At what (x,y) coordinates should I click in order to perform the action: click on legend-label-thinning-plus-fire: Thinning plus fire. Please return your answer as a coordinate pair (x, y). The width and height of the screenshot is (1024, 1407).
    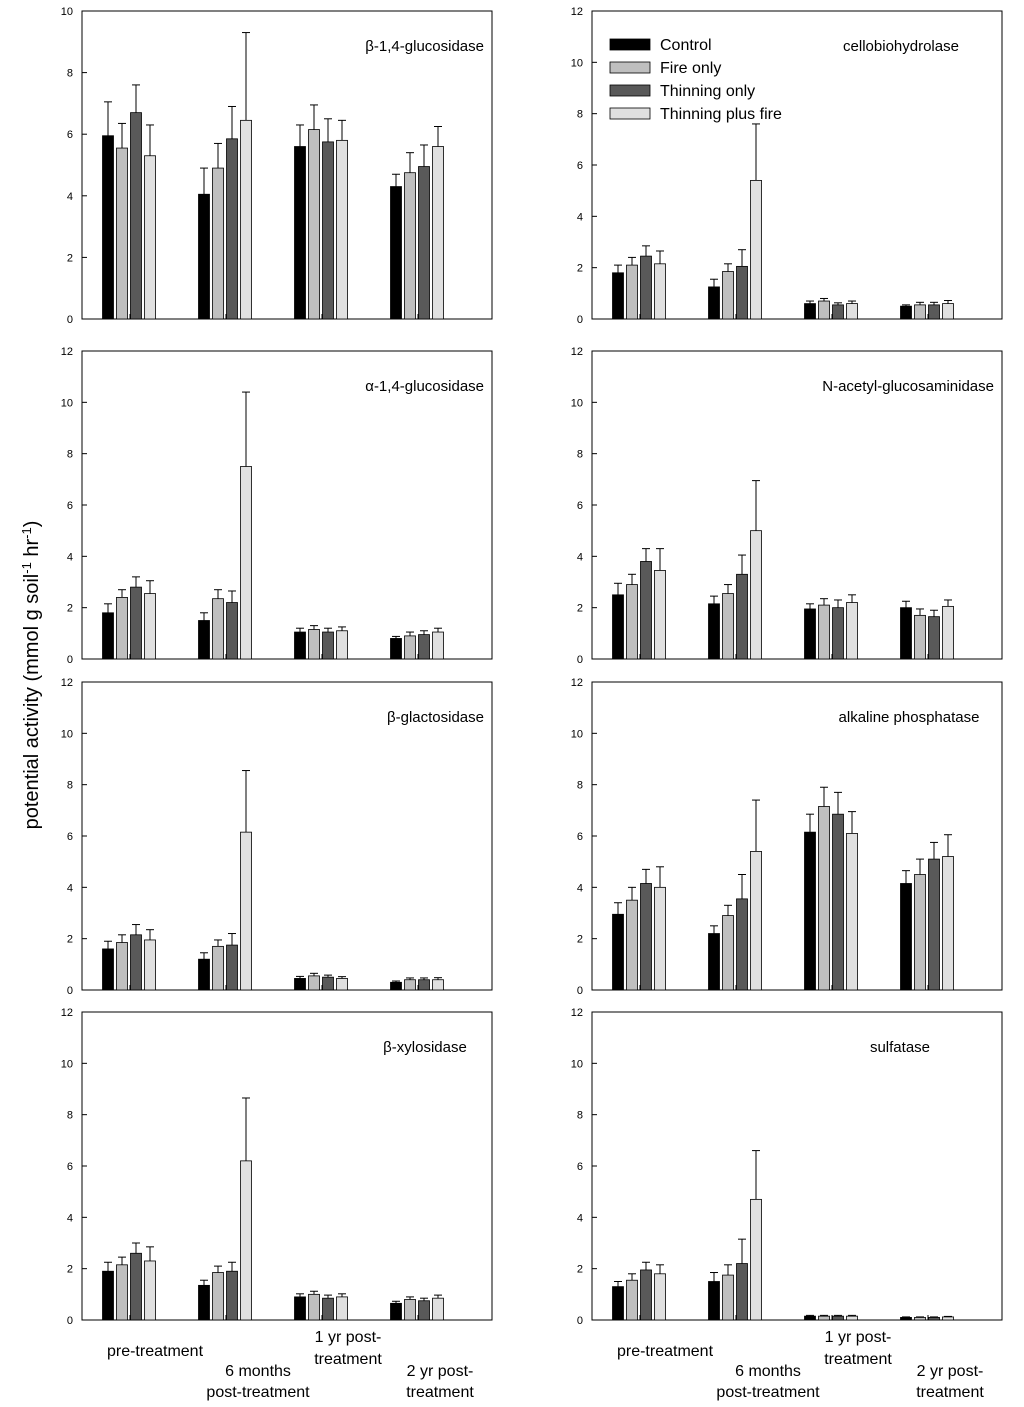
    Looking at the image, I should click on (721, 114).